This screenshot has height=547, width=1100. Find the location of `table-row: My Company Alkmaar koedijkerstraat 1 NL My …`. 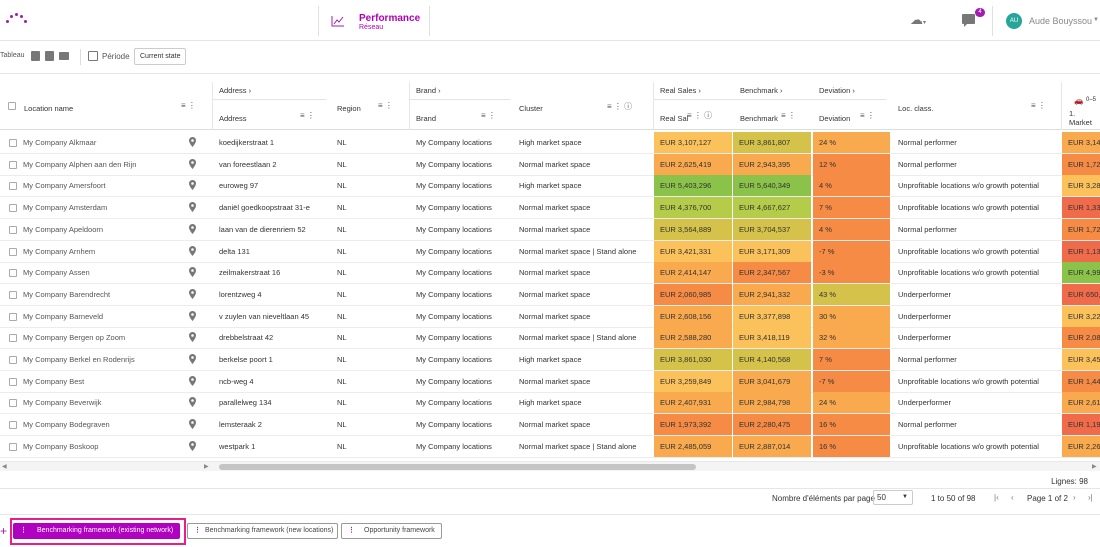

table-row: My Company Alkmaar koedijkerstraat 1 NL My … is located at coordinates (550, 143).